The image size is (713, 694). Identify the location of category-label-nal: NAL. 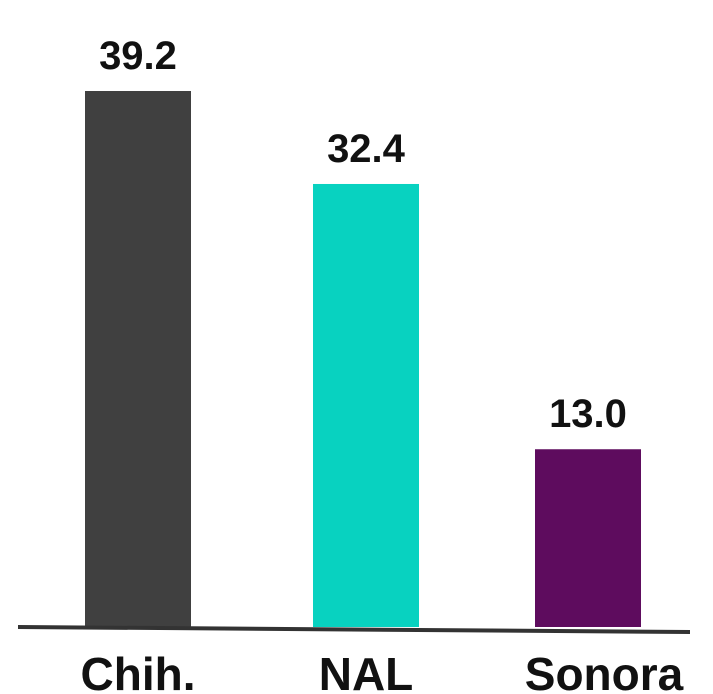
(366, 671).